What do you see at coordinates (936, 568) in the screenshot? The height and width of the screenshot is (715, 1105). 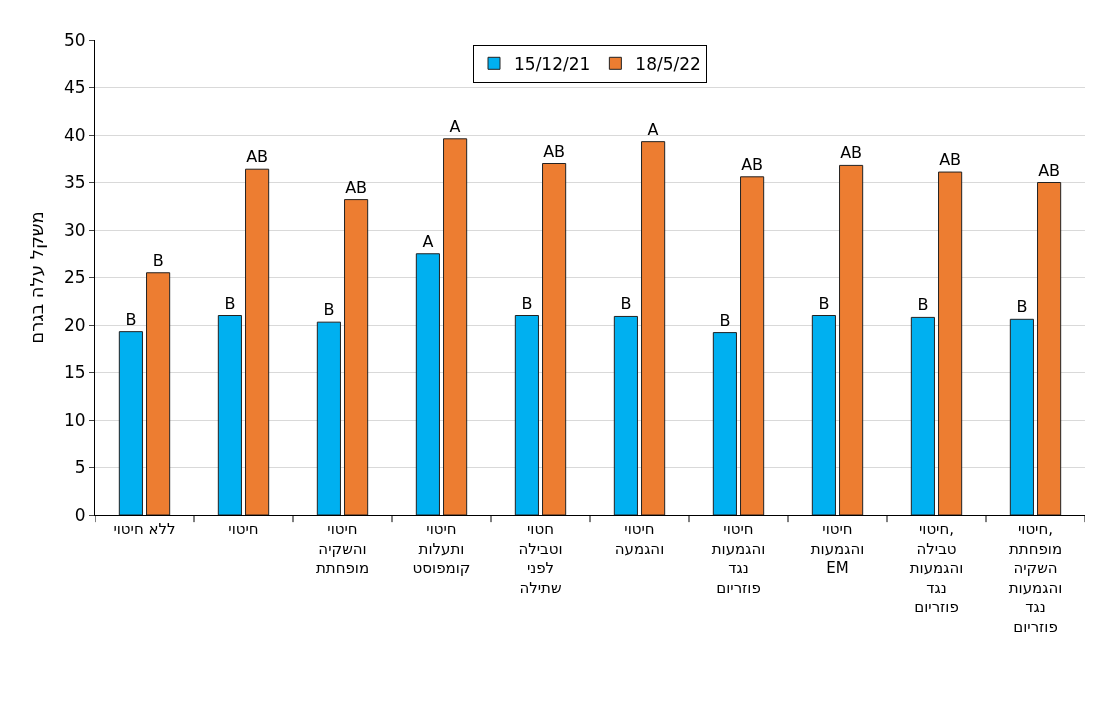 I see `x-tick-label: חיטוי, טבילה והגמעות נגד פוזריום` at bounding box center [936, 568].